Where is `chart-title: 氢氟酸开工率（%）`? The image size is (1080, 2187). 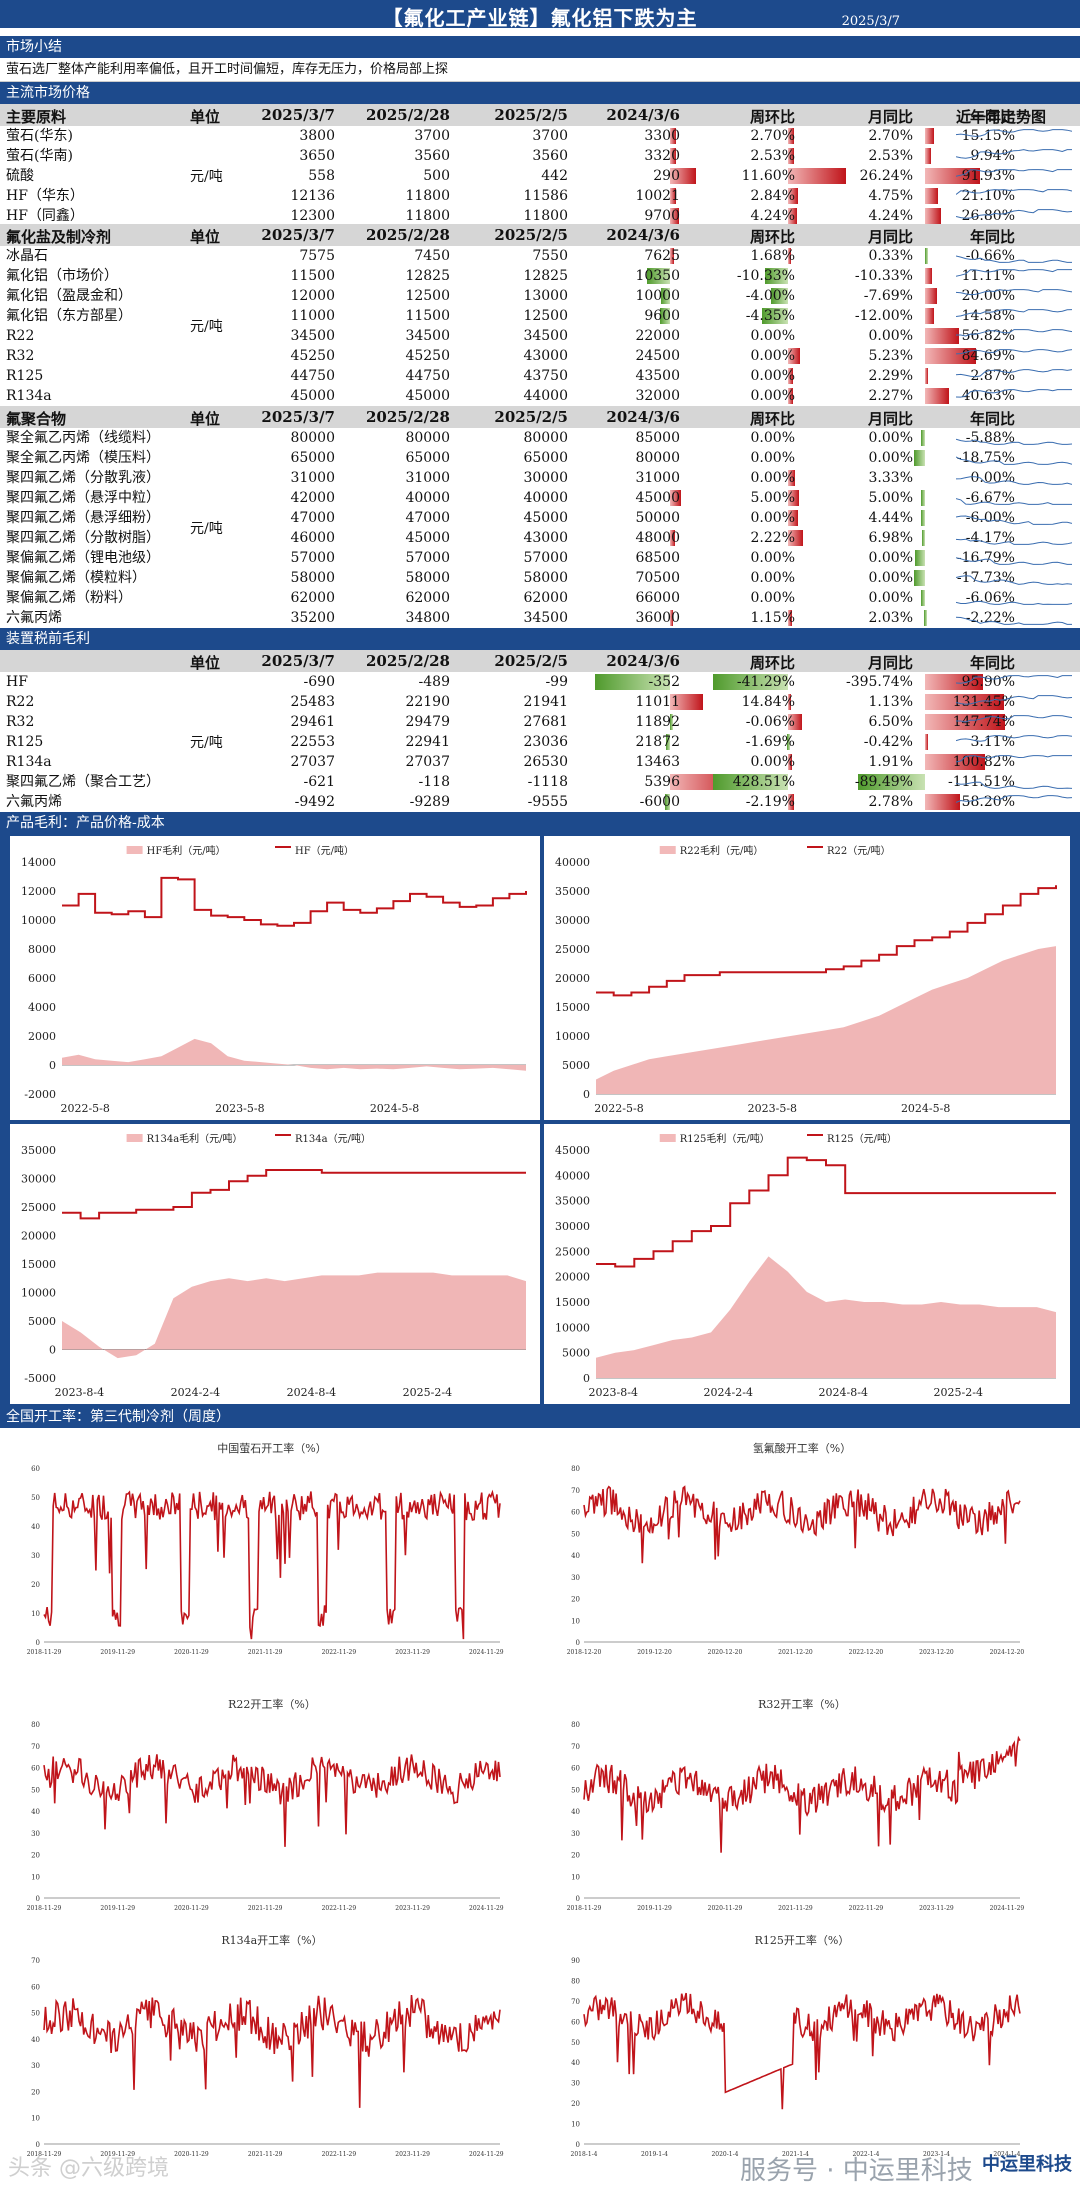 chart-title: 氢氟酸开工率（%） is located at coordinates (802, 1448).